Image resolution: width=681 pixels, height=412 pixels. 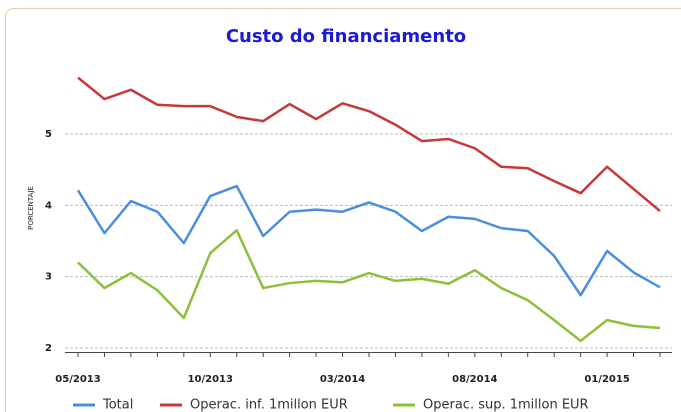 What do you see at coordinates (48, 277) in the screenshot?
I see `y-tick-label: 3` at bounding box center [48, 277].